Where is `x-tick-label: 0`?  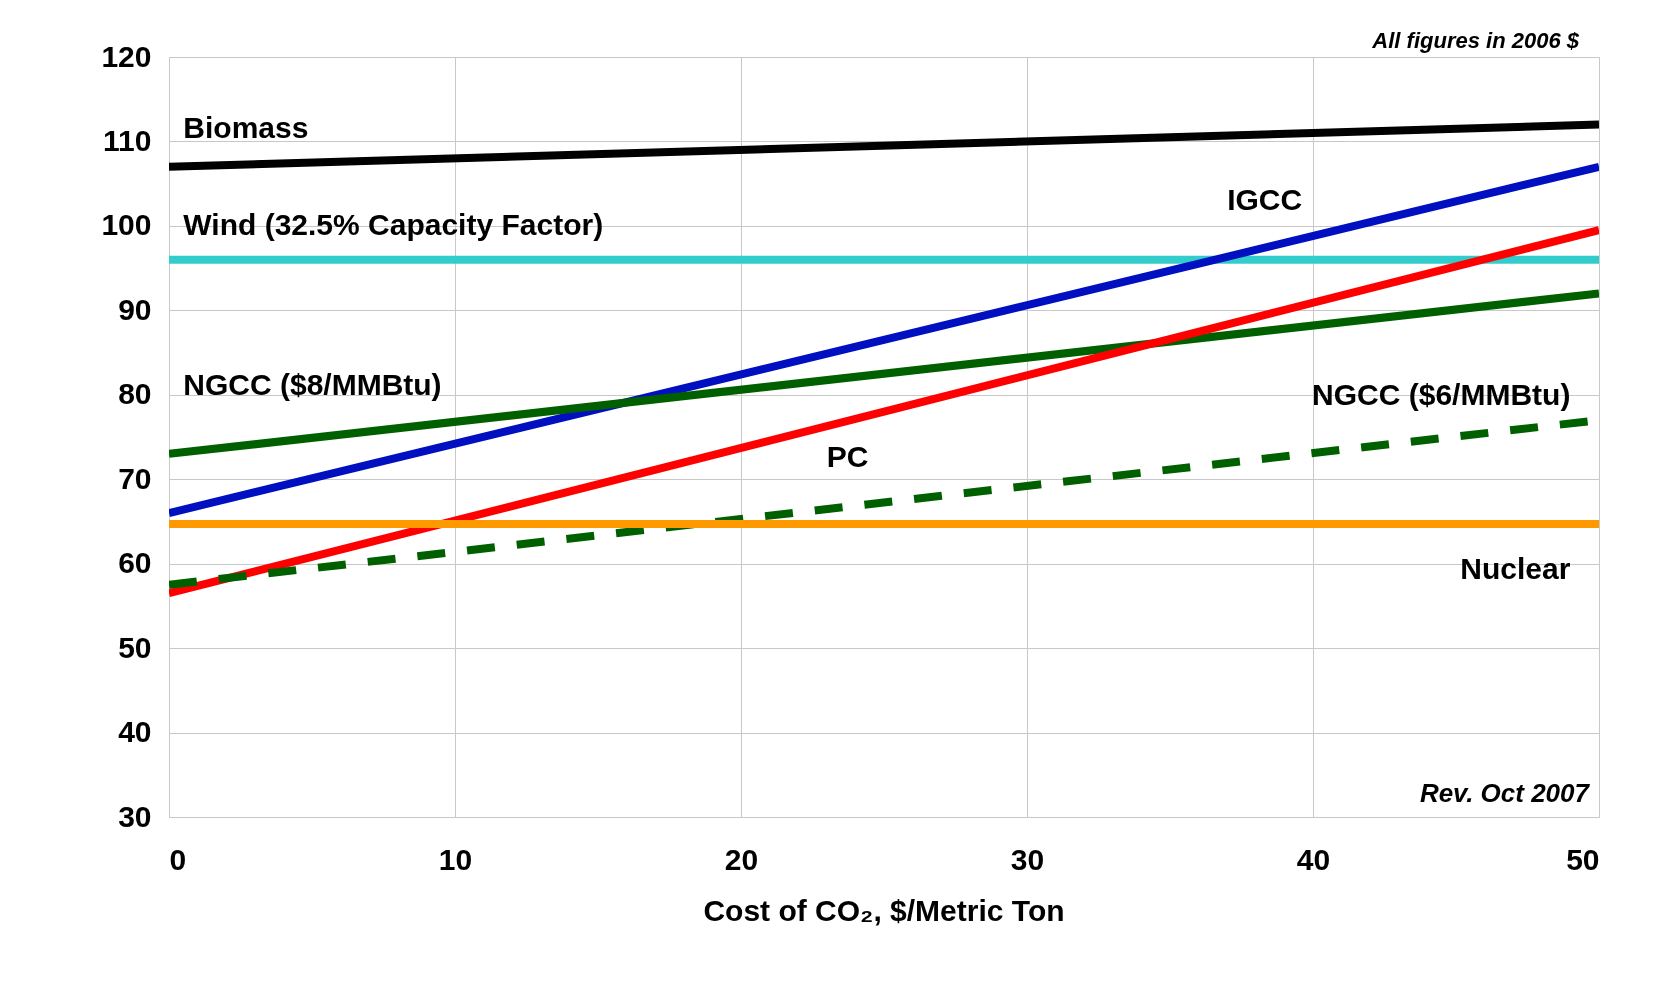
x-tick-label: 0 is located at coordinates (178, 859).